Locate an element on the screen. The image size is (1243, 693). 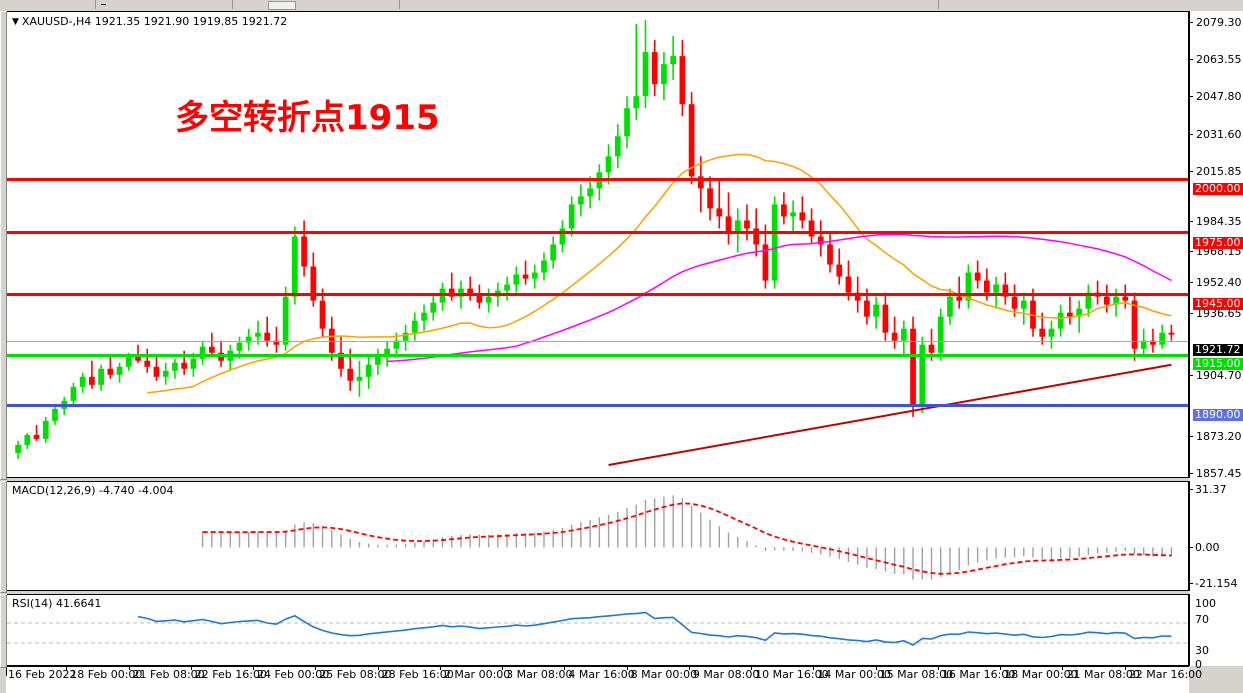
price-axis-label: 1936.65 is located at coordinates (1219, 313).